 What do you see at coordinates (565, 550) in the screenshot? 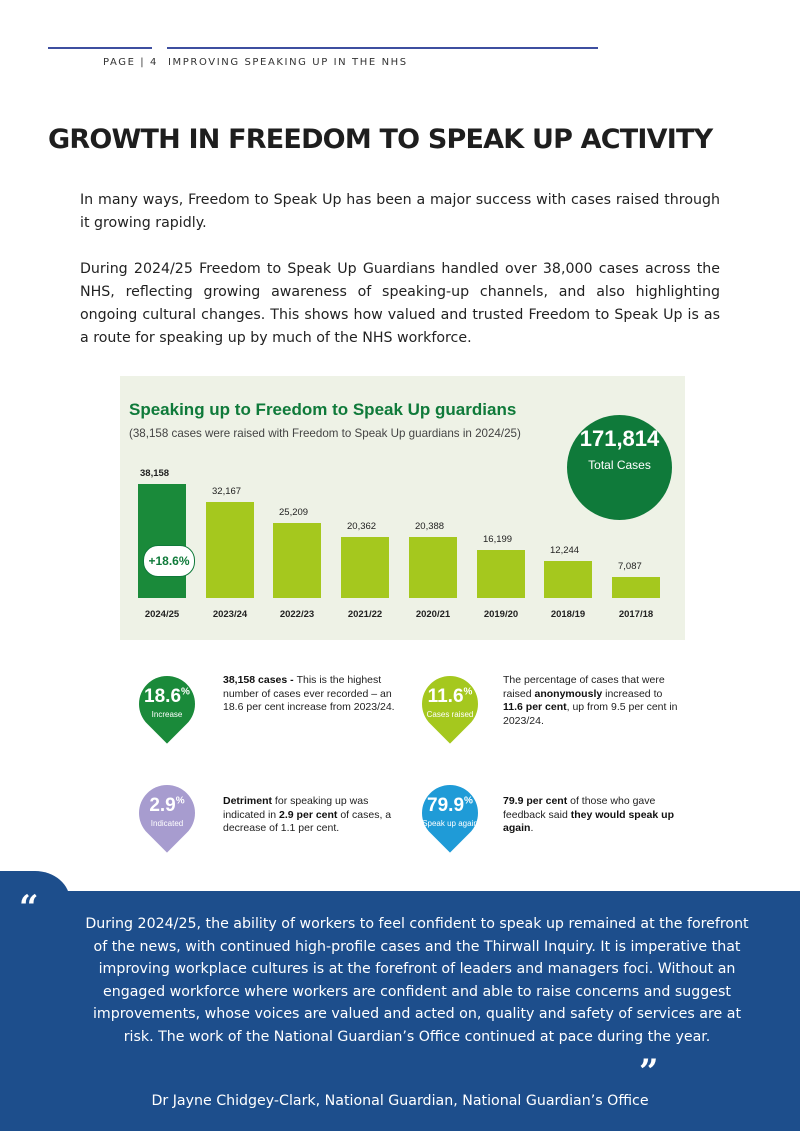
I see `bar-value-label: 12,244` at bounding box center [565, 550].